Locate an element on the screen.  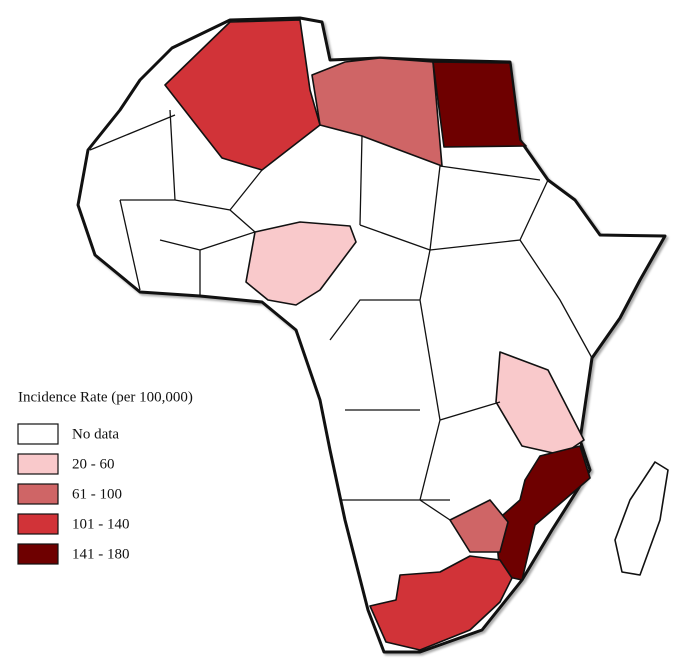
legend-label: 141 - 180 is located at coordinates (101, 554).